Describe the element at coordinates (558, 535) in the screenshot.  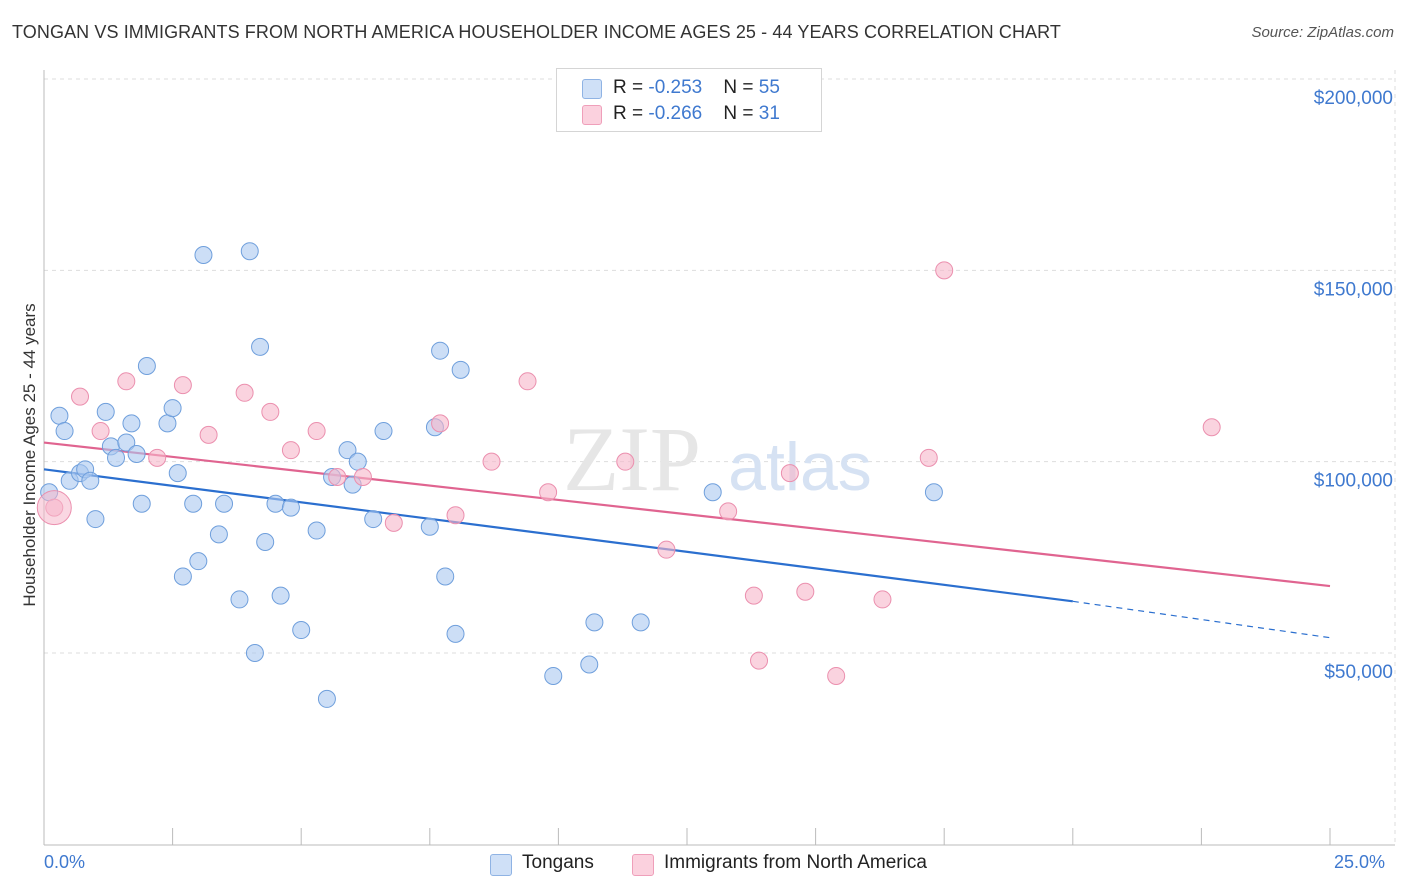
I see `trend-line-tongans` at that location.